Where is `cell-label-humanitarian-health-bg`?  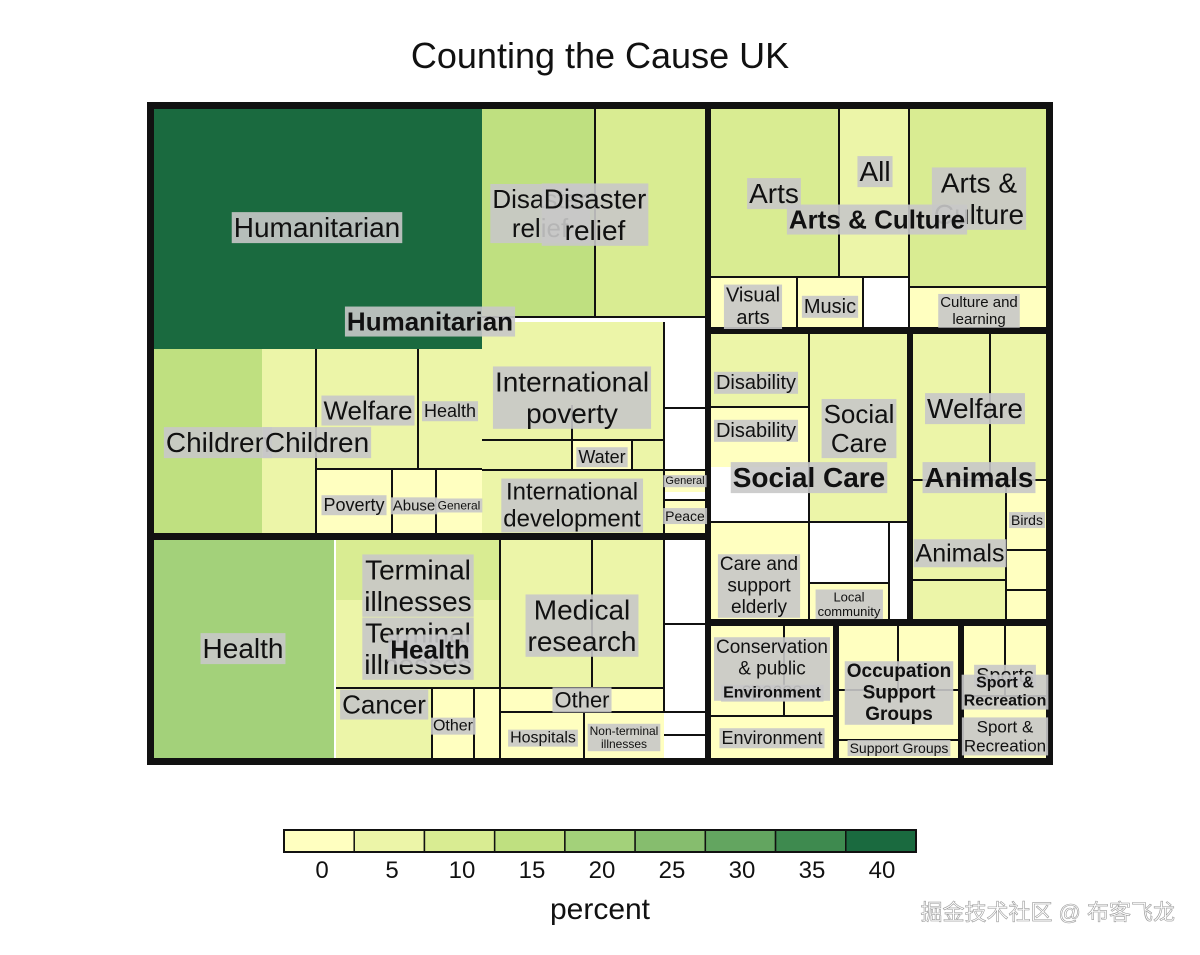
cell-label-humanitarian-health-bg is located at coordinates (450, 411).